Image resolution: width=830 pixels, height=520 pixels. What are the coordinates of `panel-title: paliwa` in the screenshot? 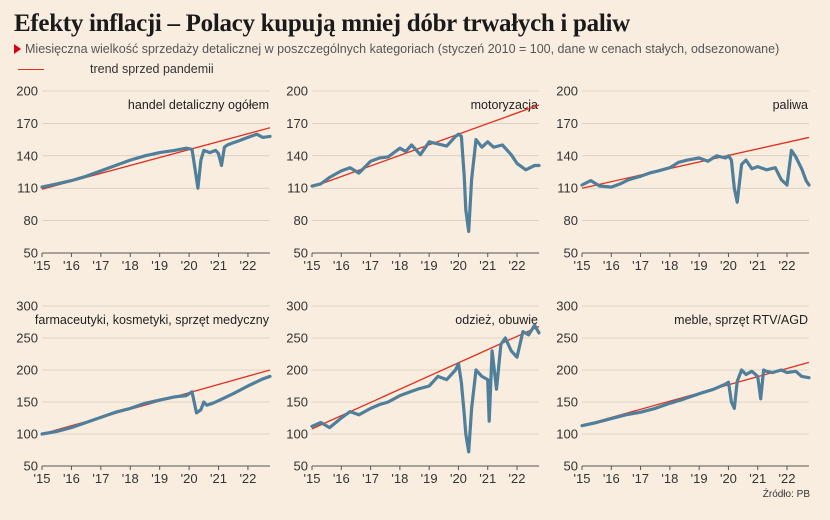 It's located at (790, 105).